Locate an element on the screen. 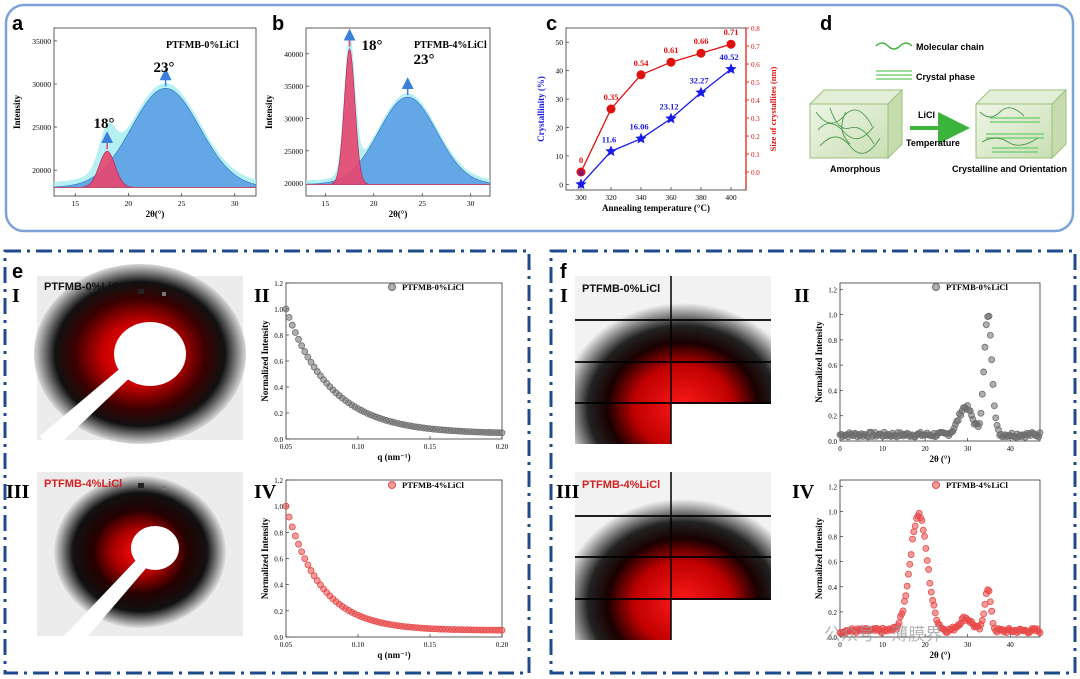 The height and width of the screenshot is (679, 1080). y-tick-label: 40 is located at coordinates (560, 71).